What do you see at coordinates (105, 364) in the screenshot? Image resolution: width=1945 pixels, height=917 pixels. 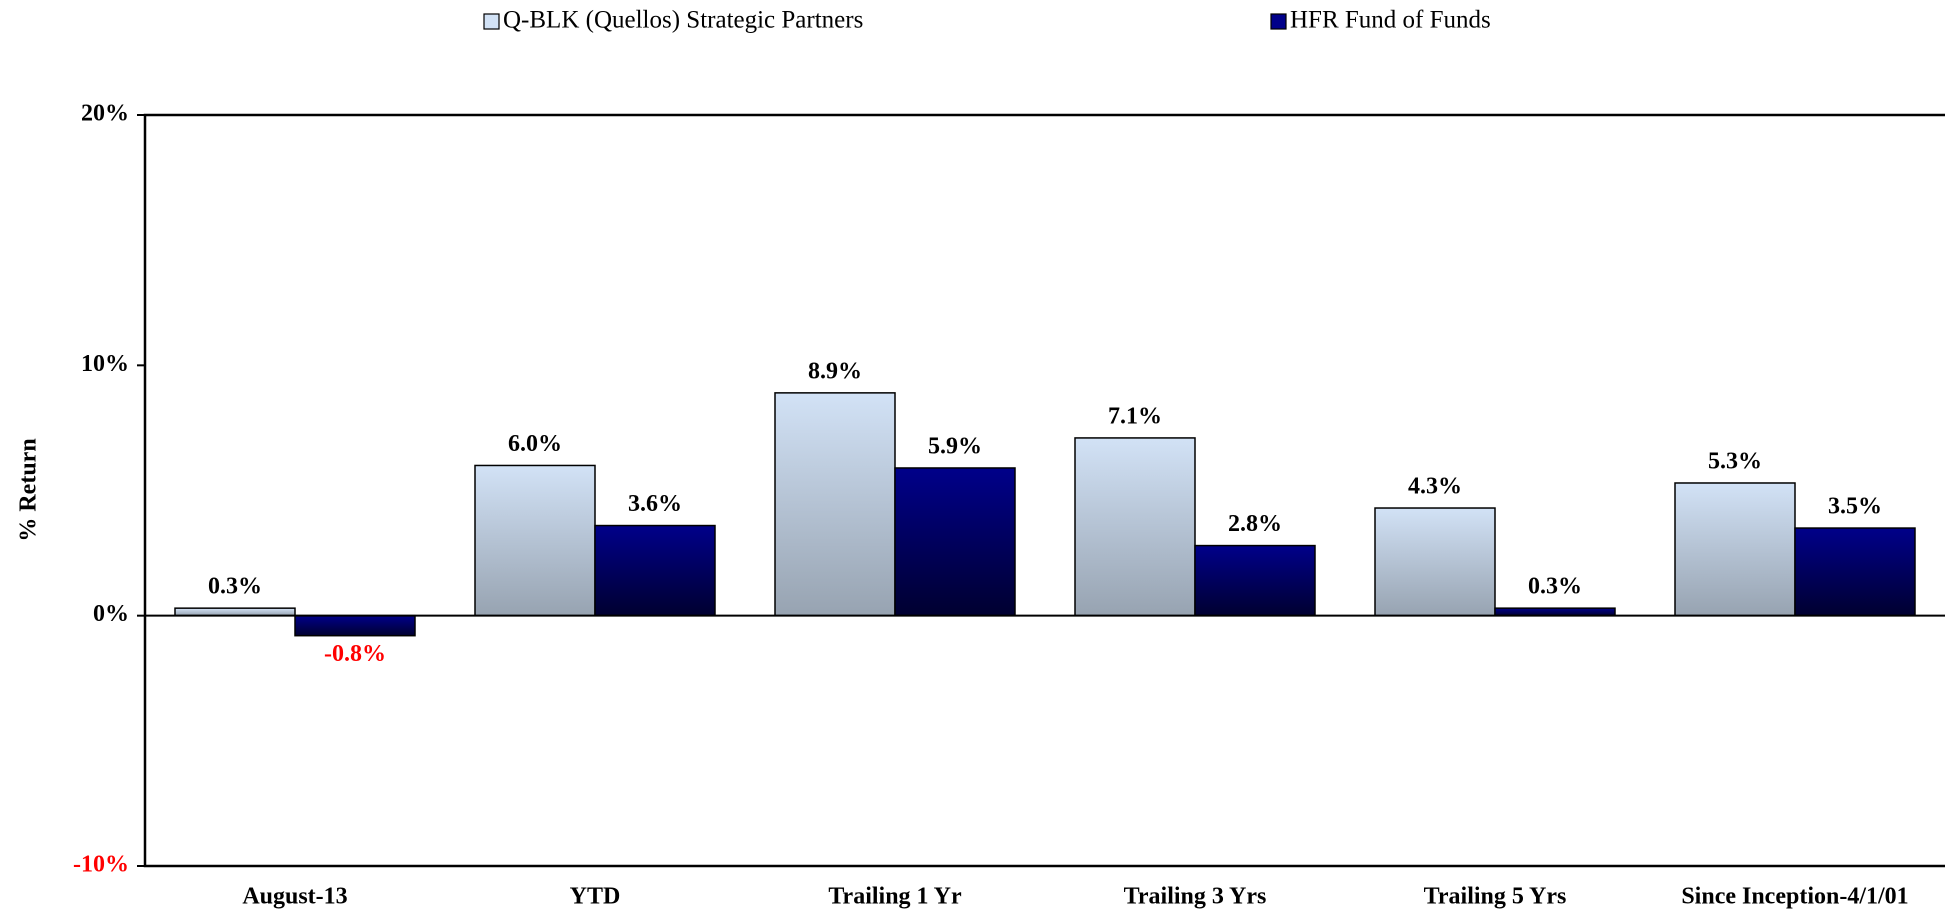 I see `y-tick-label: 10%` at bounding box center [105, 364].